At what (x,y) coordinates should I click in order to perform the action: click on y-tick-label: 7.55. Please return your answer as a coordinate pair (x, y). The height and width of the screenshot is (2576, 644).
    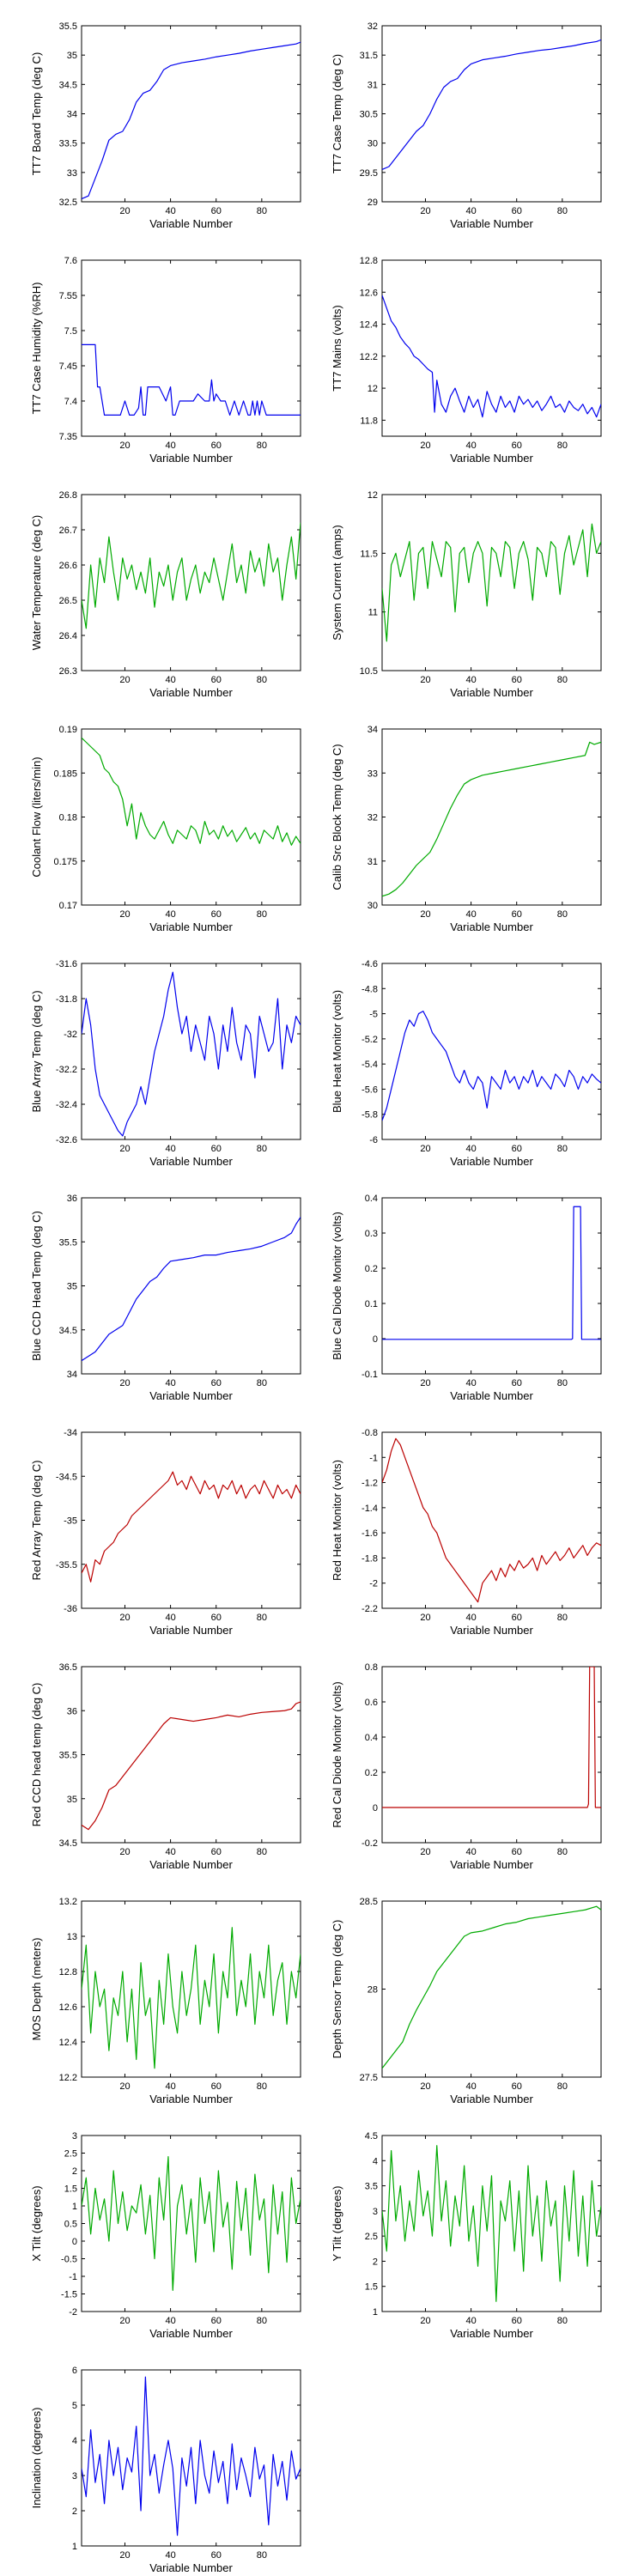
    Looking at the image, I should click on (68, 296).